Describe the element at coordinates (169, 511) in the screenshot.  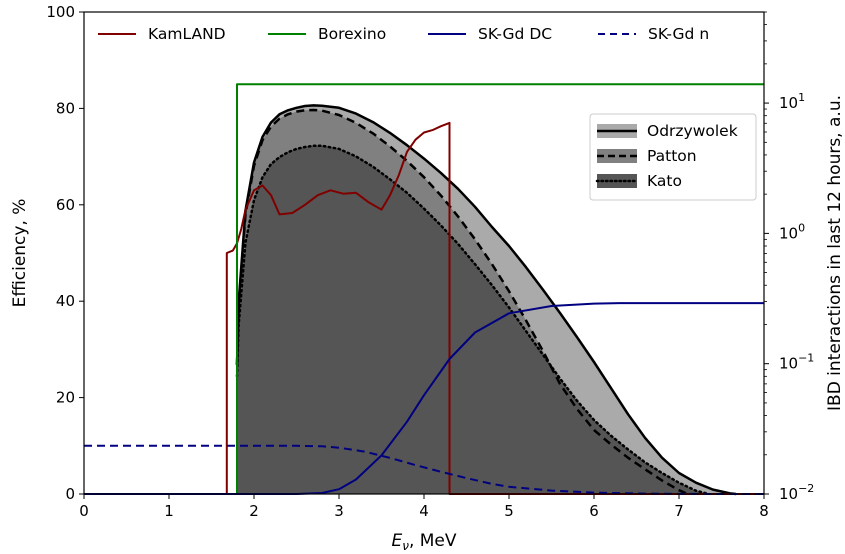
I see `x-tick-label: 1` at that location.